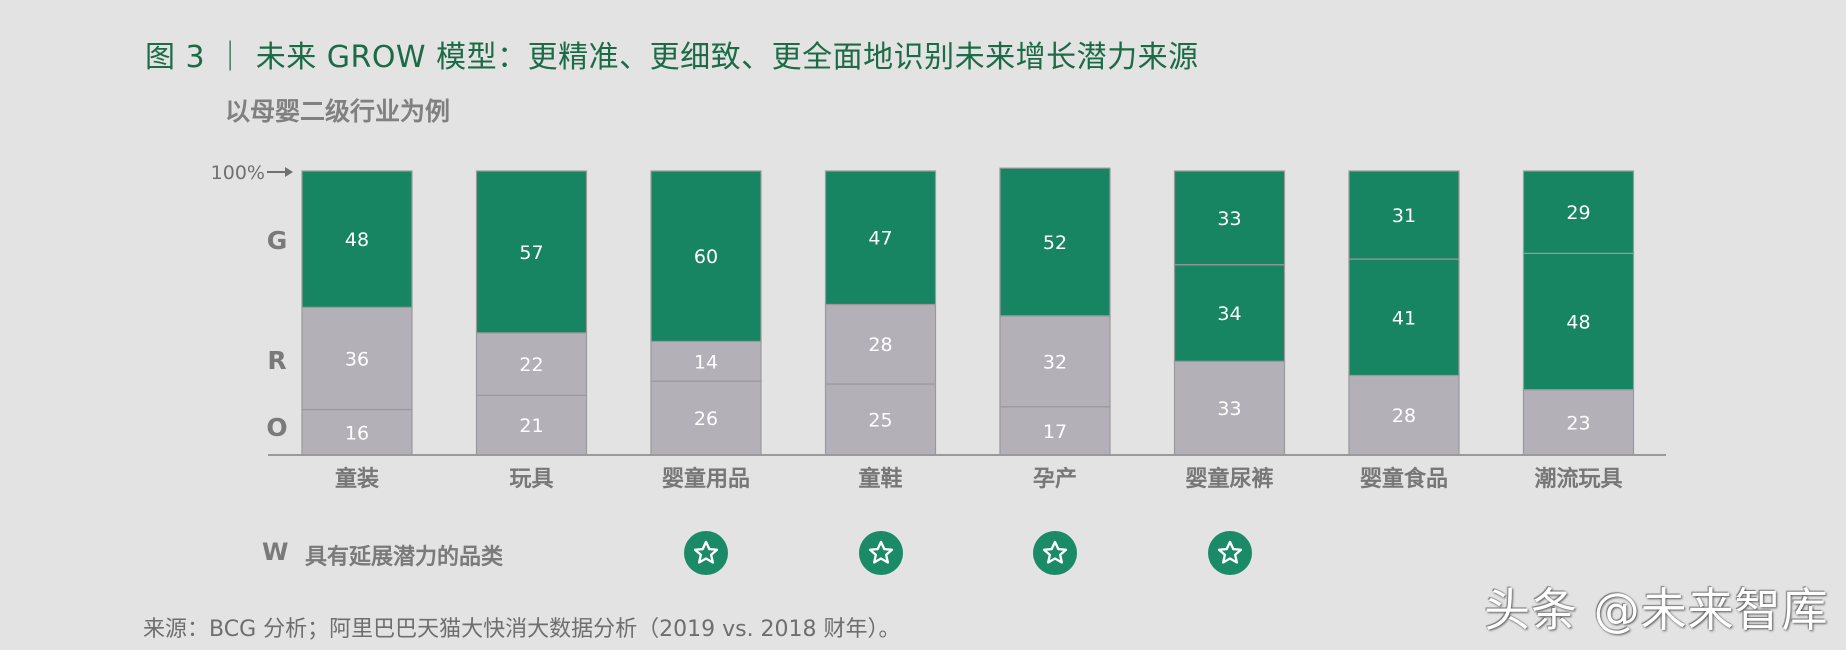 This screenshot has width=1846, height=650. I want to click on data-label: 34, so click(1229, 314).